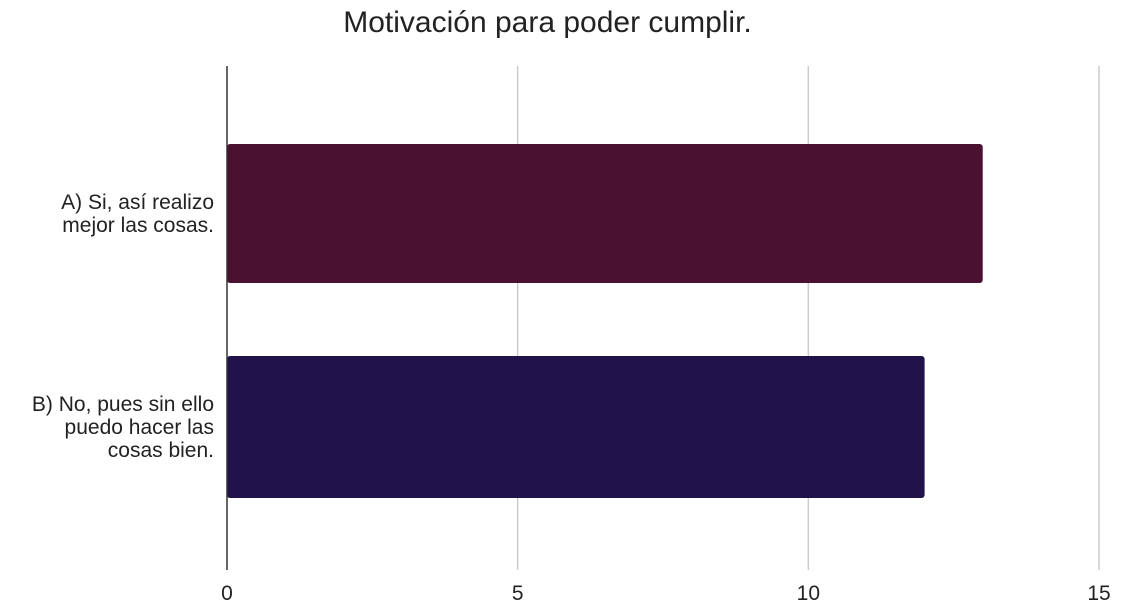 Image resolution: width=1122 pixels, height=606 pixels. Describe the element at coordinates (547, 22) in the screenshot. I see `chart-title: Motivación para poder cumplir.` at that location.